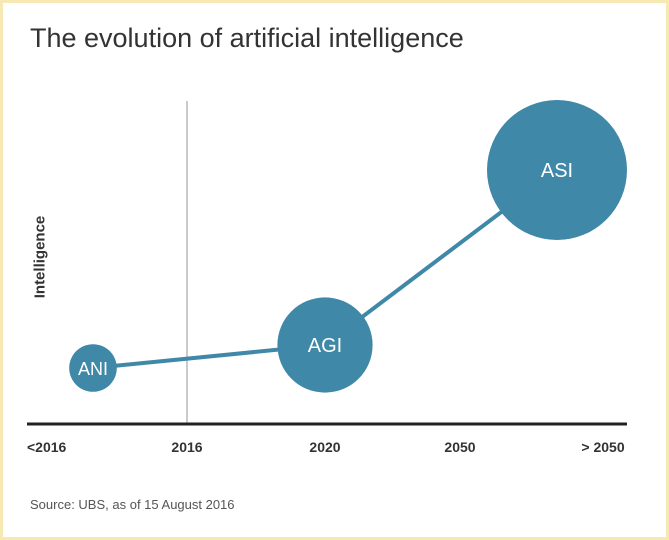 The image size is (669, 540). Describe the element at coordinates (324, 447) in the screenshot. I see `x-tick-label: 2020` at that location.